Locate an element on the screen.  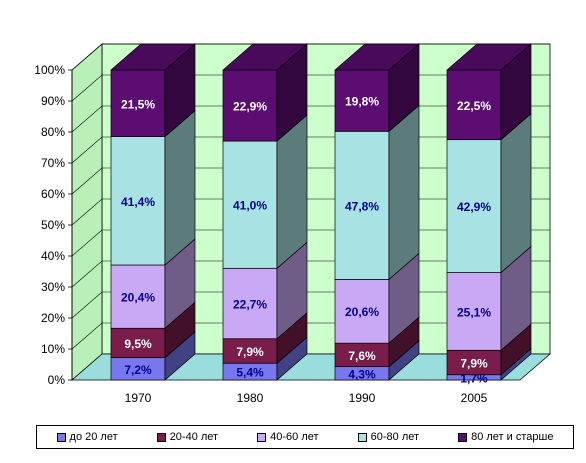
x-tick-label: 1990 is located at coordinates (362, 398).